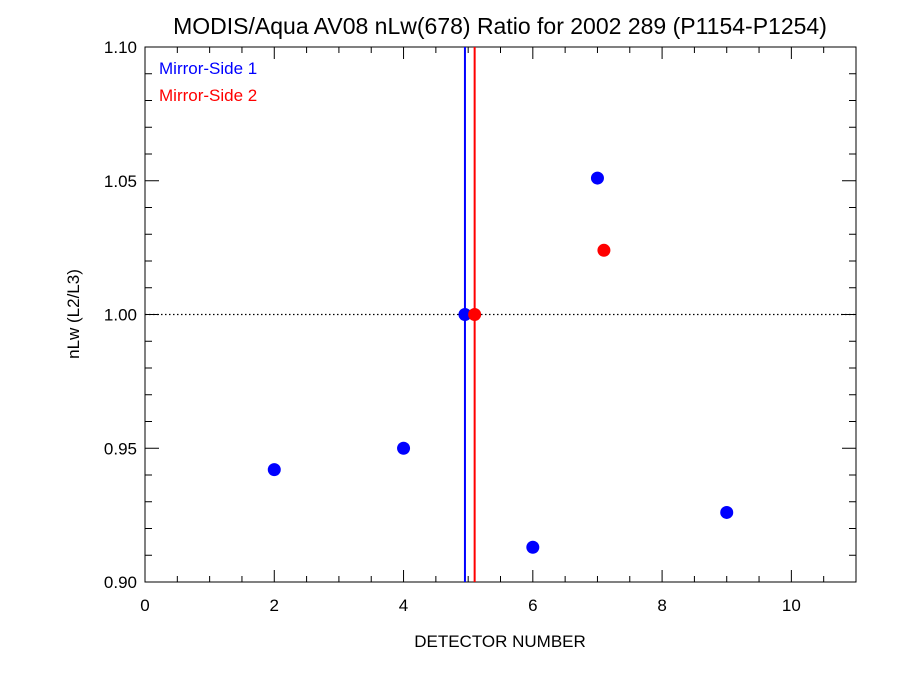  Describe the element at coordinates (120, 181) in the screenshot. I see `y-tick-label: 1.05` at that location.